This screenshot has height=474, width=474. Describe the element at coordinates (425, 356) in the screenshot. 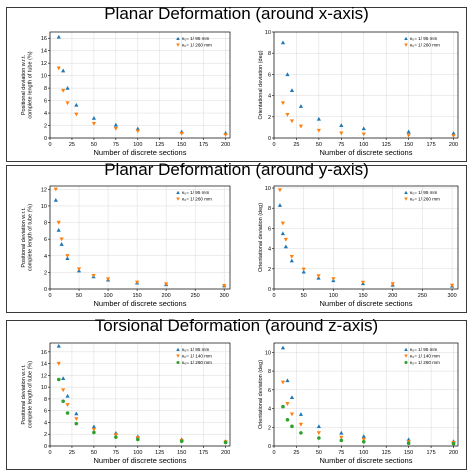

I see `legend-label: κ₀= 1/ 140 mm` at that location.